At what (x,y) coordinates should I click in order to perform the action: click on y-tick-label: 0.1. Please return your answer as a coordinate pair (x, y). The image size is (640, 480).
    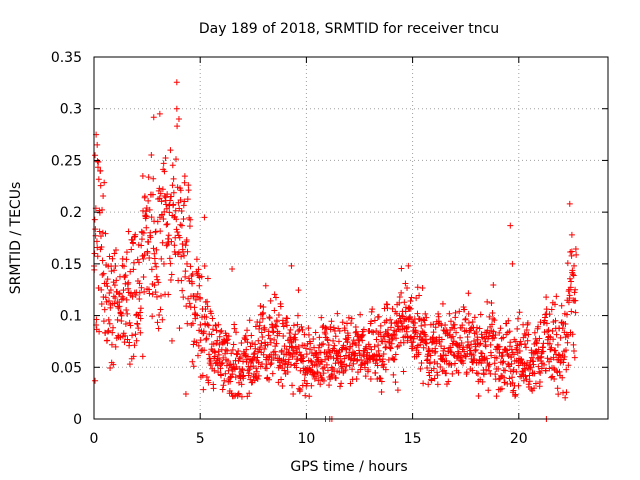
    Looking at the image, I should click on (71, 317).